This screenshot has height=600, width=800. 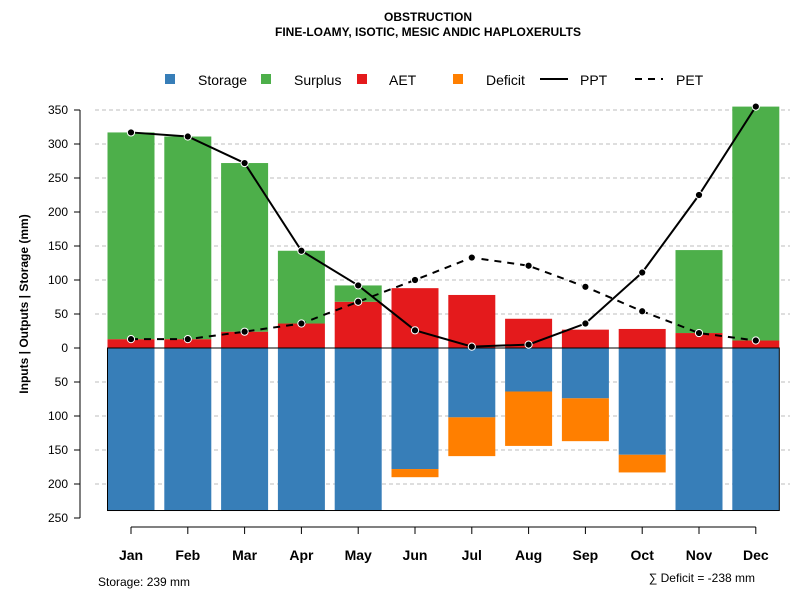 What do you see at coordinates (58, 110) in the screenshot?
I see `y-tick-label: 350` at bounding box center [58, 110].